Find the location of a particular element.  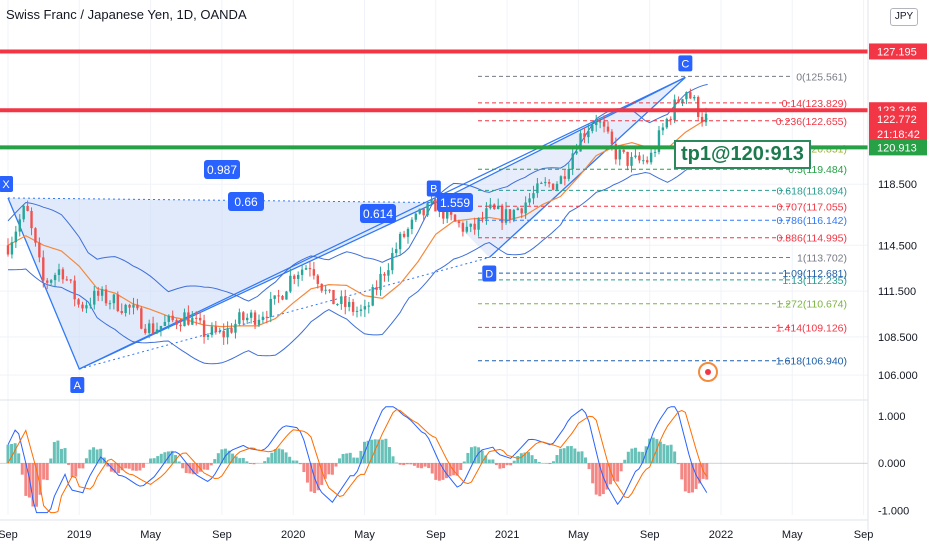

price-badge-text: 120.913 is located at coordinates (897, 148).